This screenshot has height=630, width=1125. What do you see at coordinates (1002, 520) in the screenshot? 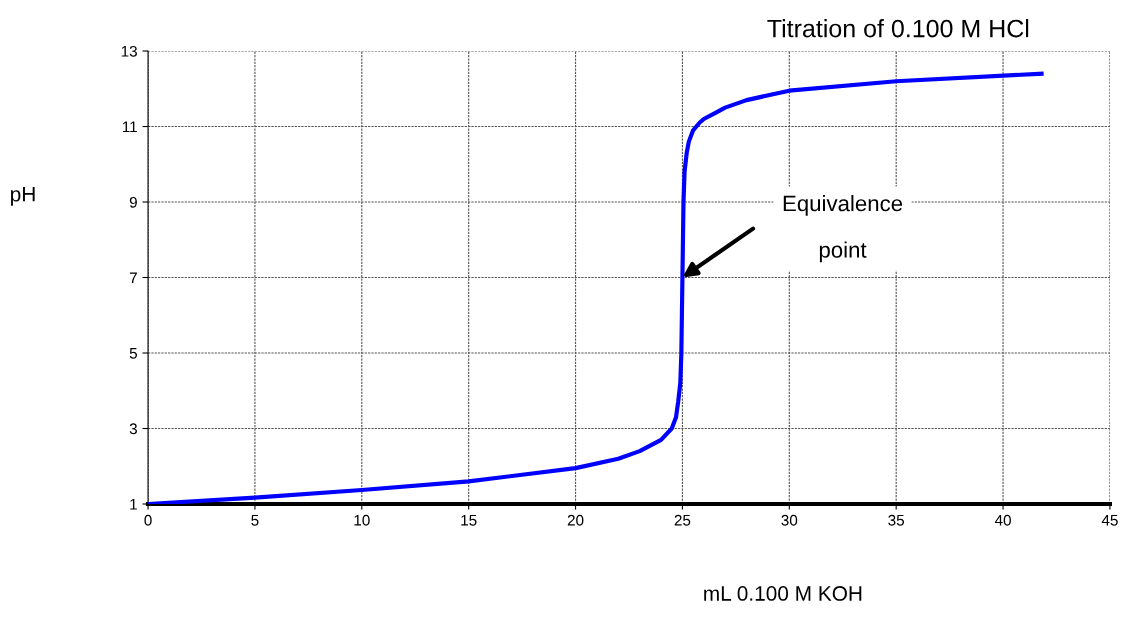
I see `x-tick-label: 40` at bounding box center [1002, 520].